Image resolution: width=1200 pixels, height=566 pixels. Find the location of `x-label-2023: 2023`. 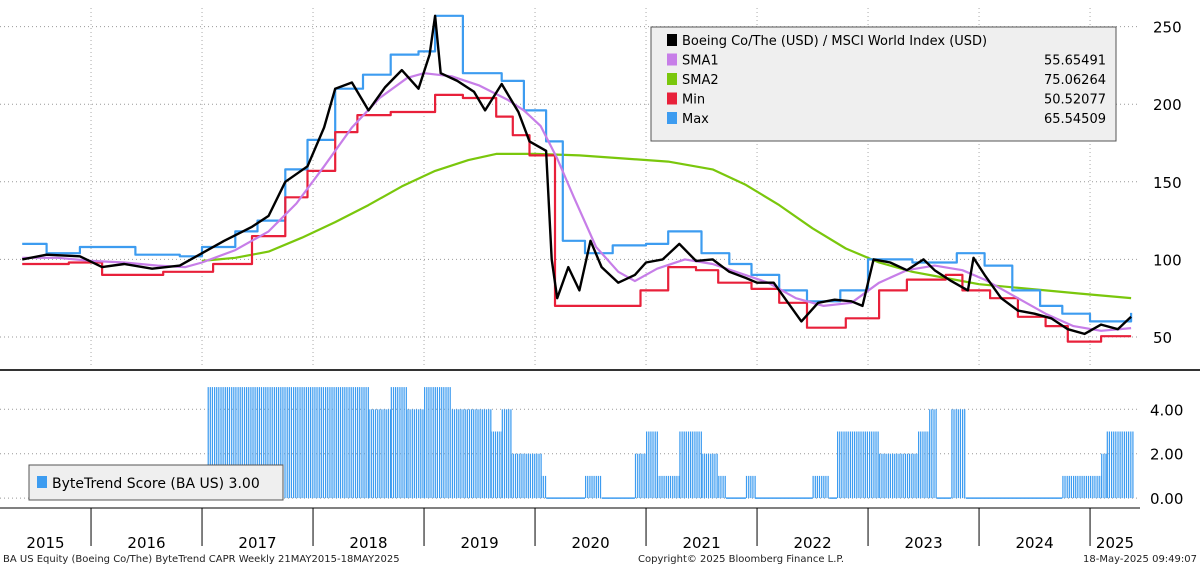

x-label-2023: 2023 is located at coordinates (923, 543).